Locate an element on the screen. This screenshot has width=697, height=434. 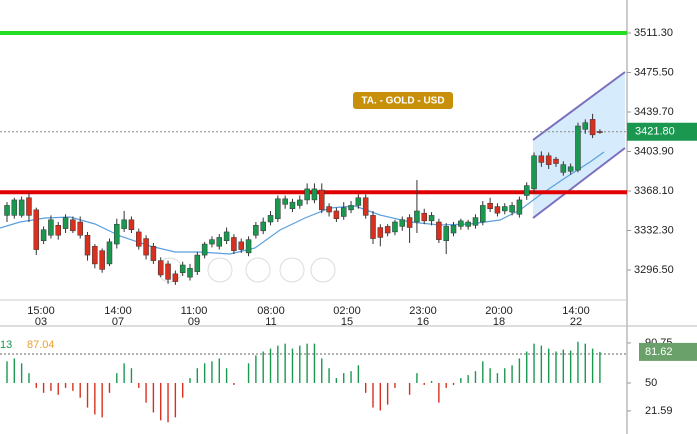
title-box is located at coordinates (403, 100).